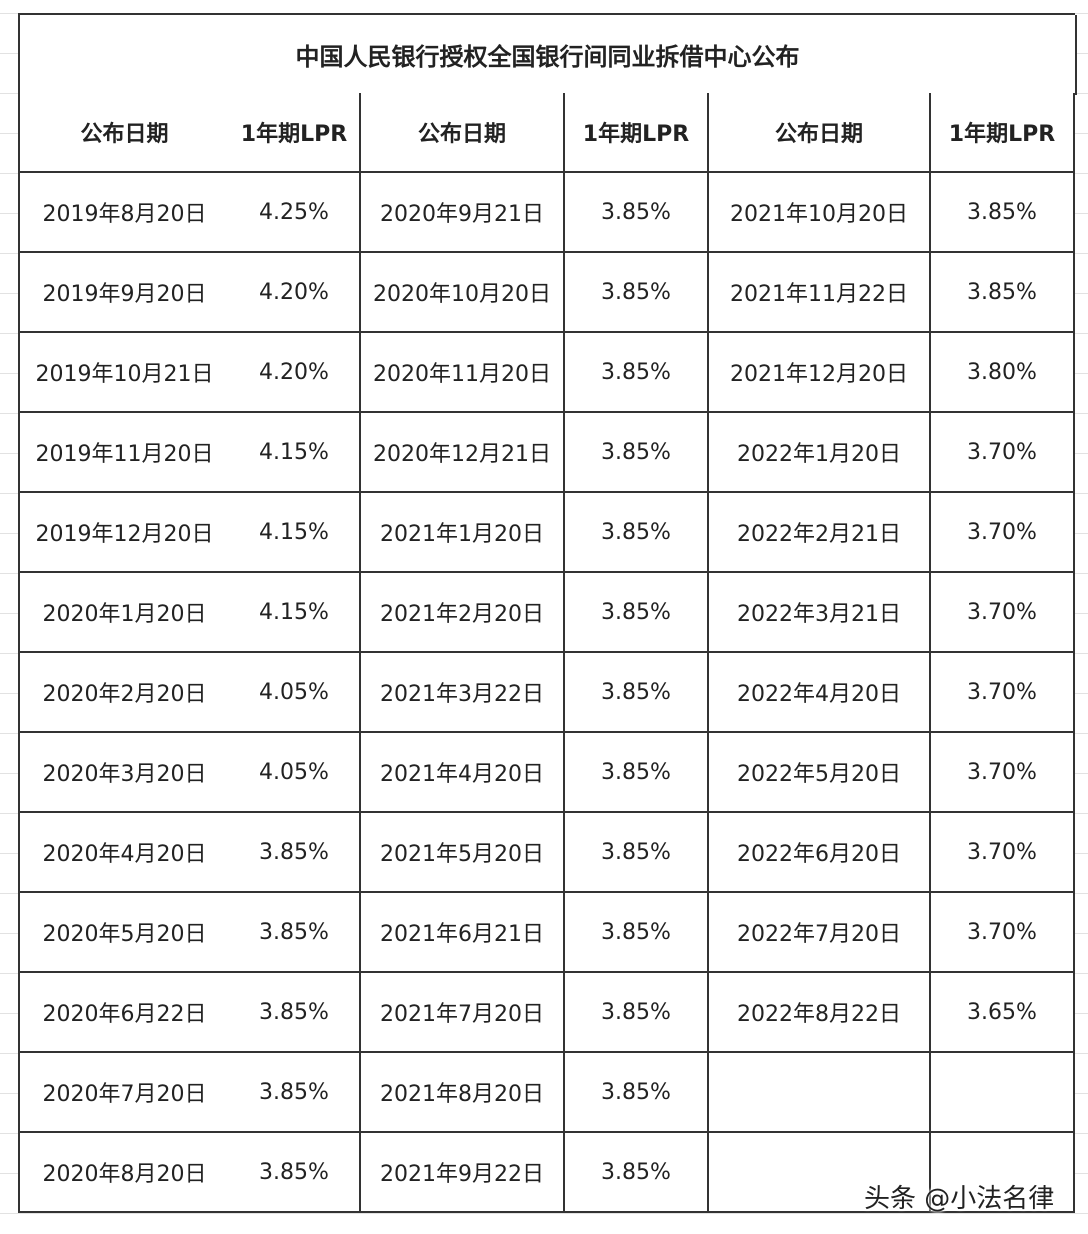 This screenshot has height=1234, width=1088. I want to click on date-cell: 2021年7月20日, so click(463, 1013).